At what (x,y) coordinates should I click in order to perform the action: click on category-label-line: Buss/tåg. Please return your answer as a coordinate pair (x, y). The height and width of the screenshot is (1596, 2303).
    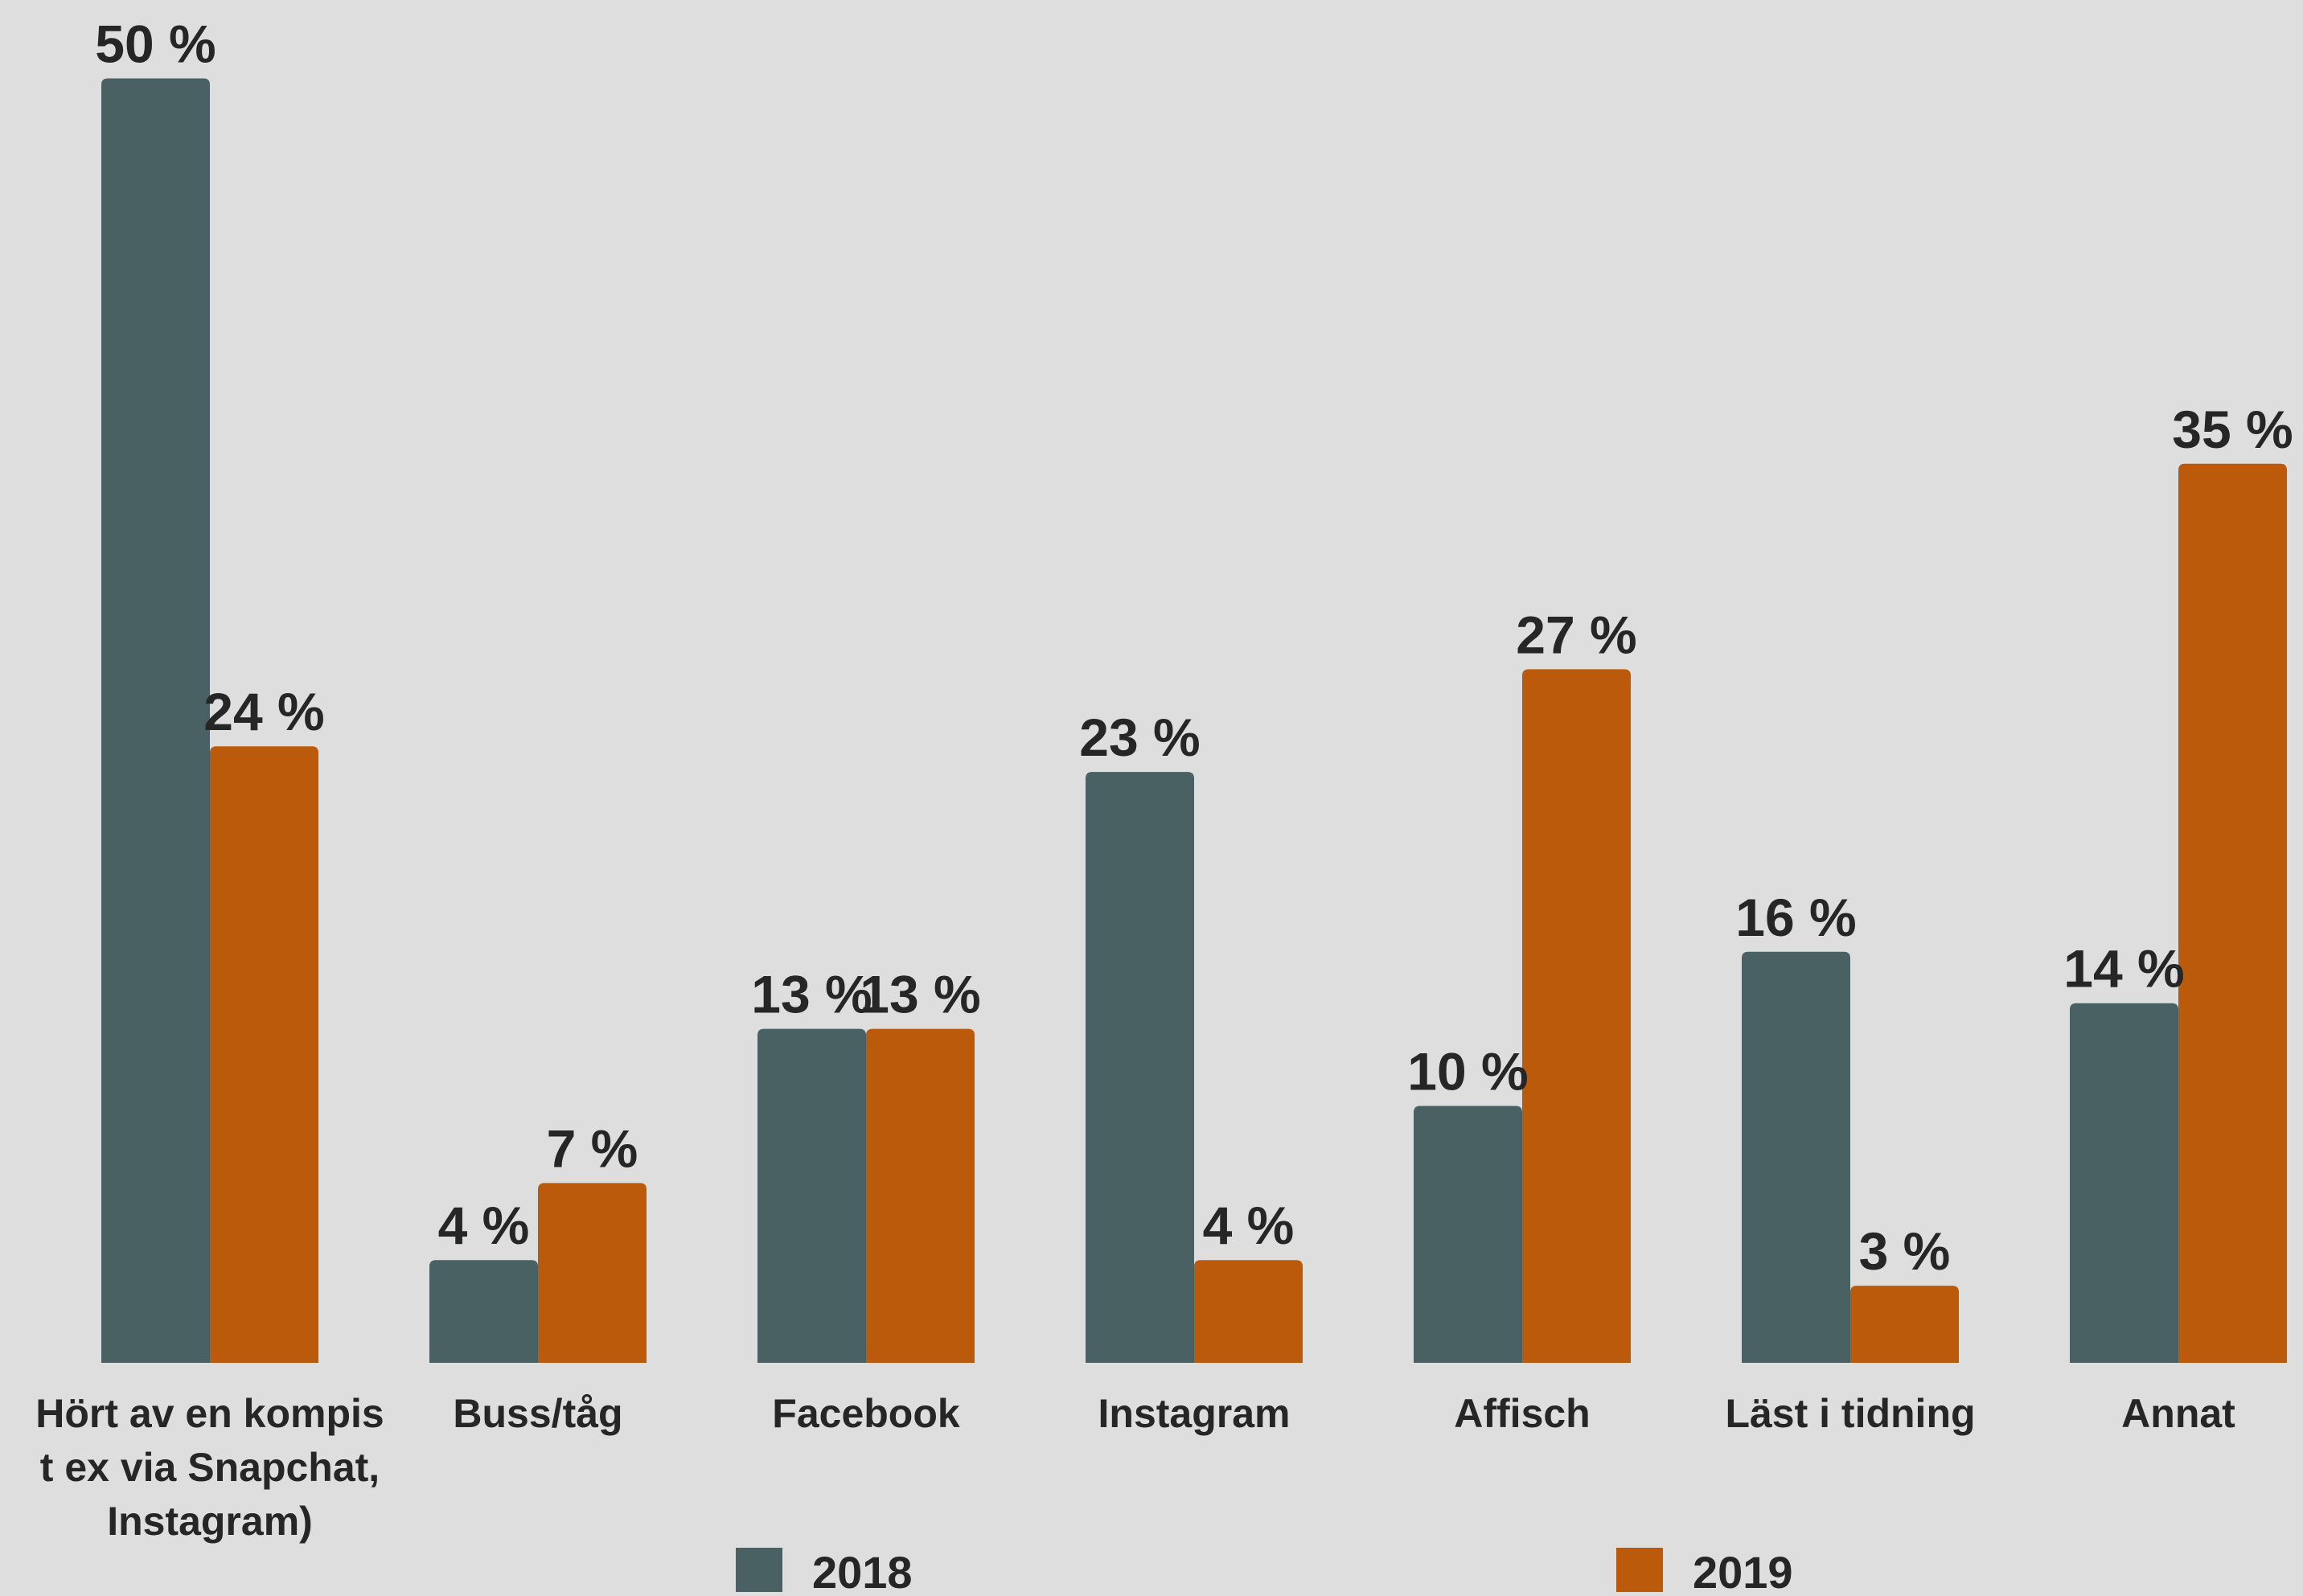
    Looking at the image, I should click on (537, 1413).